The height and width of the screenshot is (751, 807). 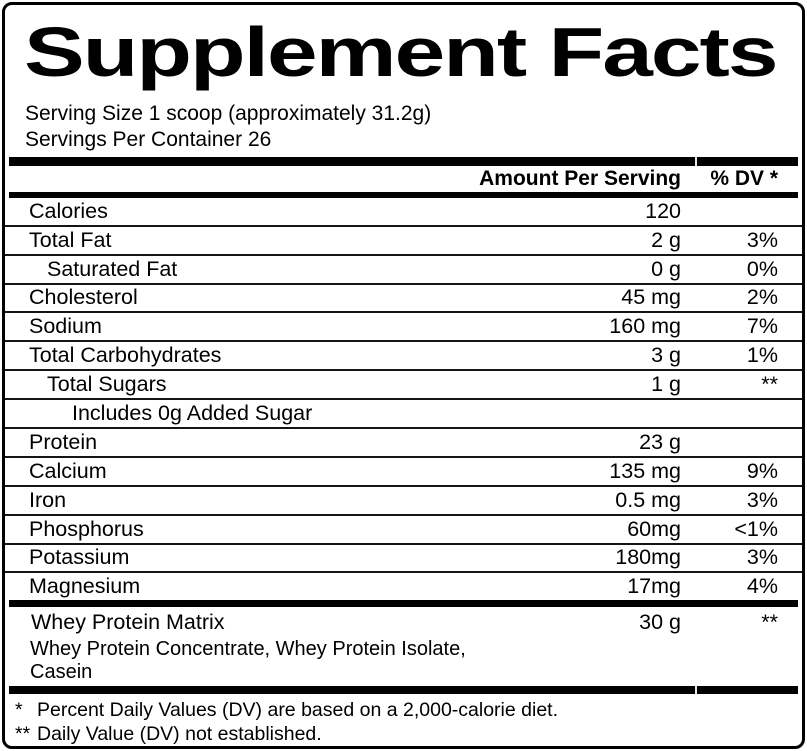 What do you see at coordinates (403, 443) in the screenshot?
I see `table-row: Protein 23 g` at bounding box center [403, 443].